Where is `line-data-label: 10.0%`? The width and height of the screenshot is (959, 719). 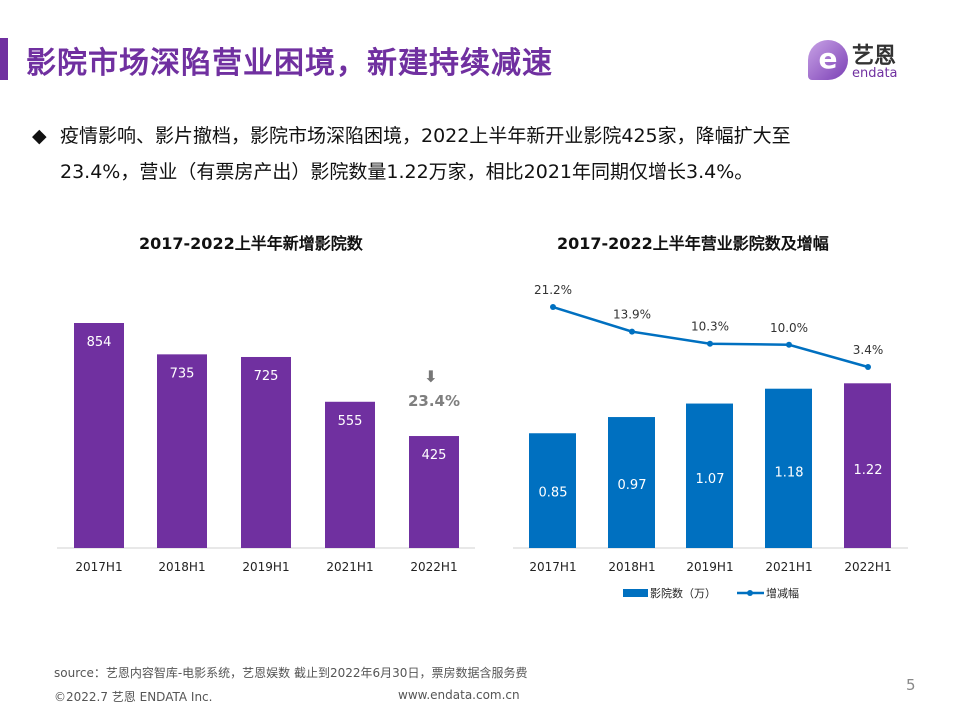 line-data-label: 10.0% is located at coordinates (789, 328).